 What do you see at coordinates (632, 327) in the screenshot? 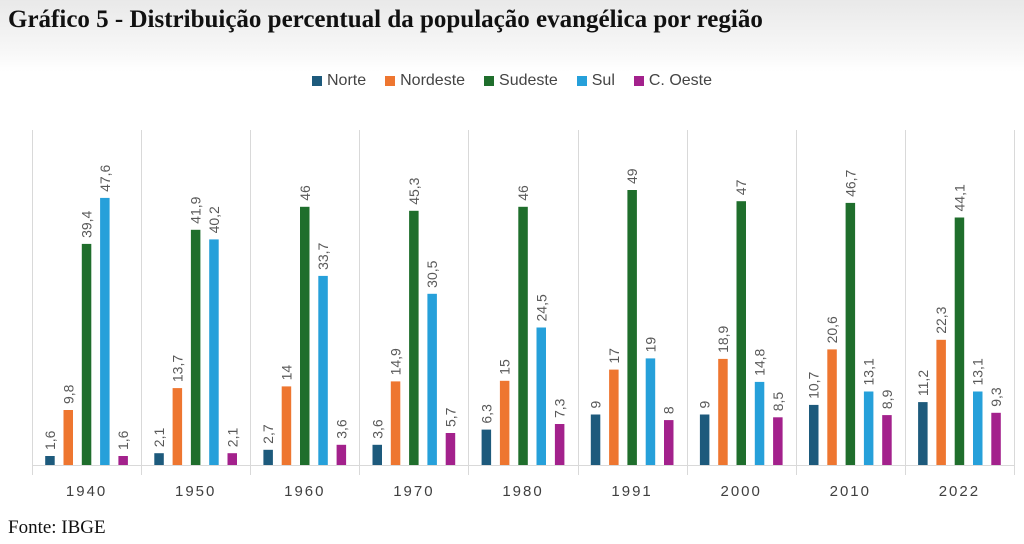
I see `bar-sudeste-1991` at bounding box center [632, 327].